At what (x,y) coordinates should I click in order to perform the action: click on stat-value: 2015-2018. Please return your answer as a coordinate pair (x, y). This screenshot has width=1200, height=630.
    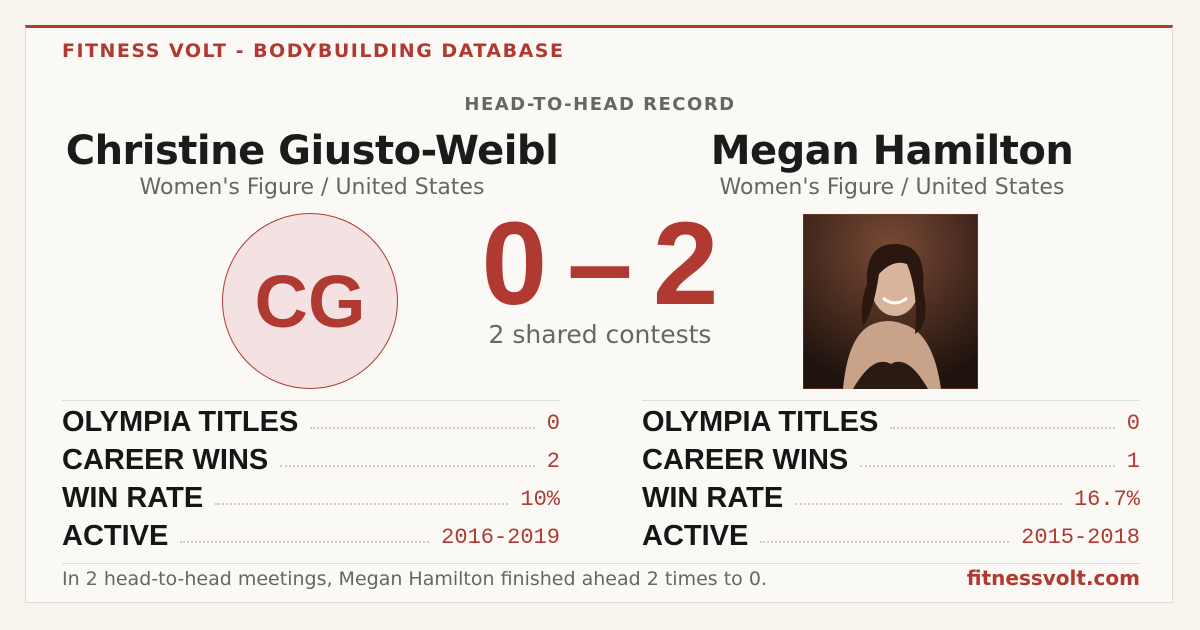
    Looking at the image, I should click on (1080, 537).